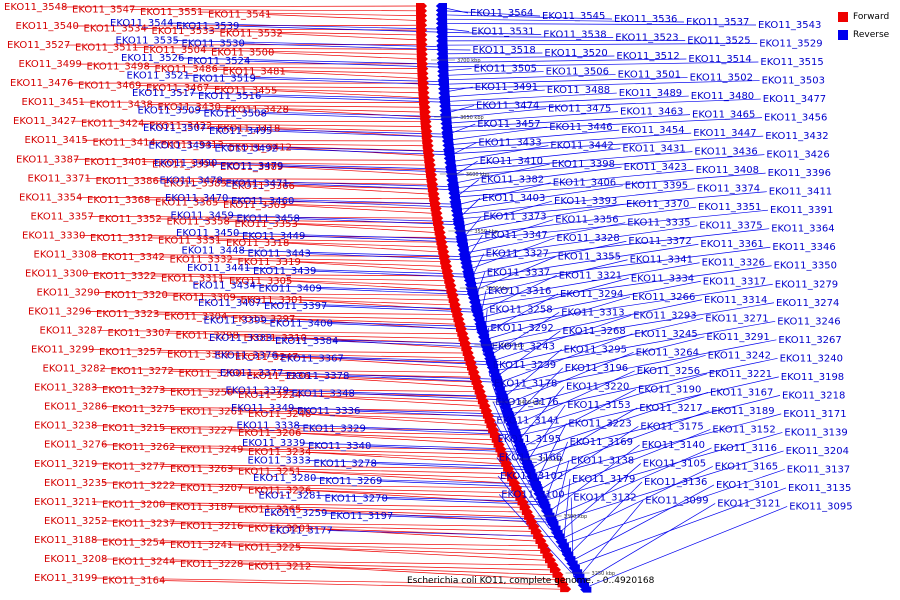 The height and width of the screenshot is (600, 900). I want to click on kbp-tick-label: 3650 kbp, so click(472, 118).